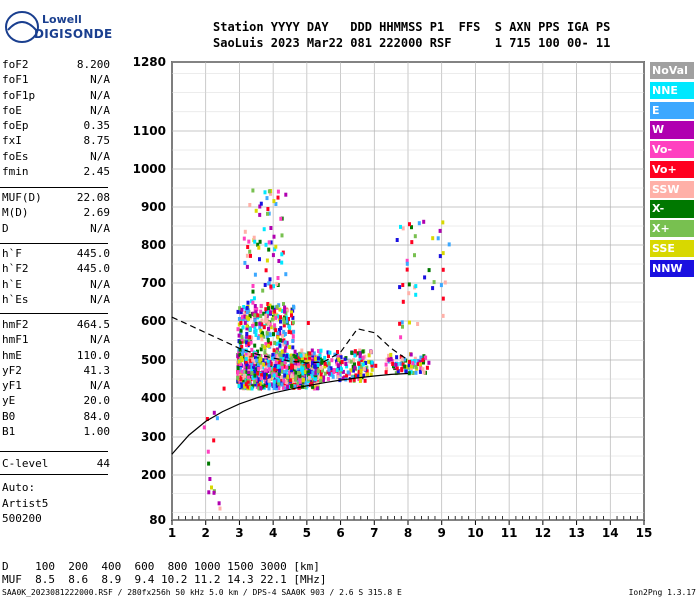  I want to click on param-label: foF2, so click(15, 64).